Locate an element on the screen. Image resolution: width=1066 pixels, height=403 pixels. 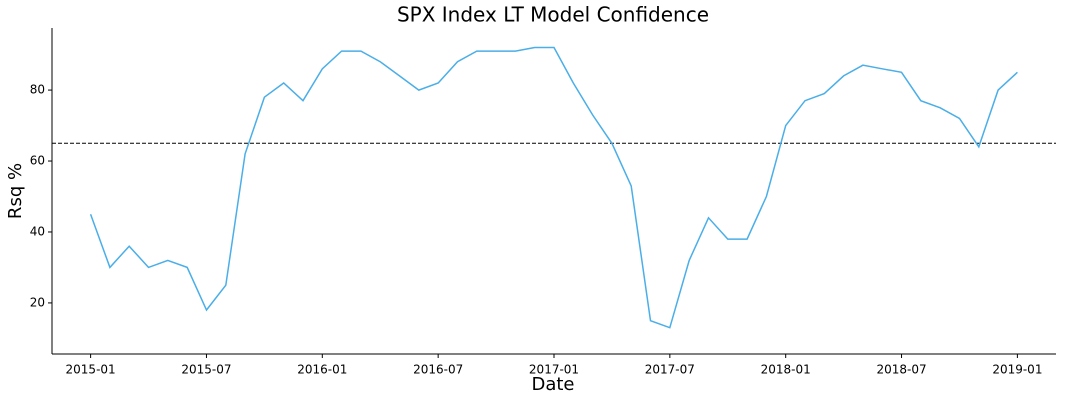
y-axis-label: Rsq % is located at coordinates (15, 191).